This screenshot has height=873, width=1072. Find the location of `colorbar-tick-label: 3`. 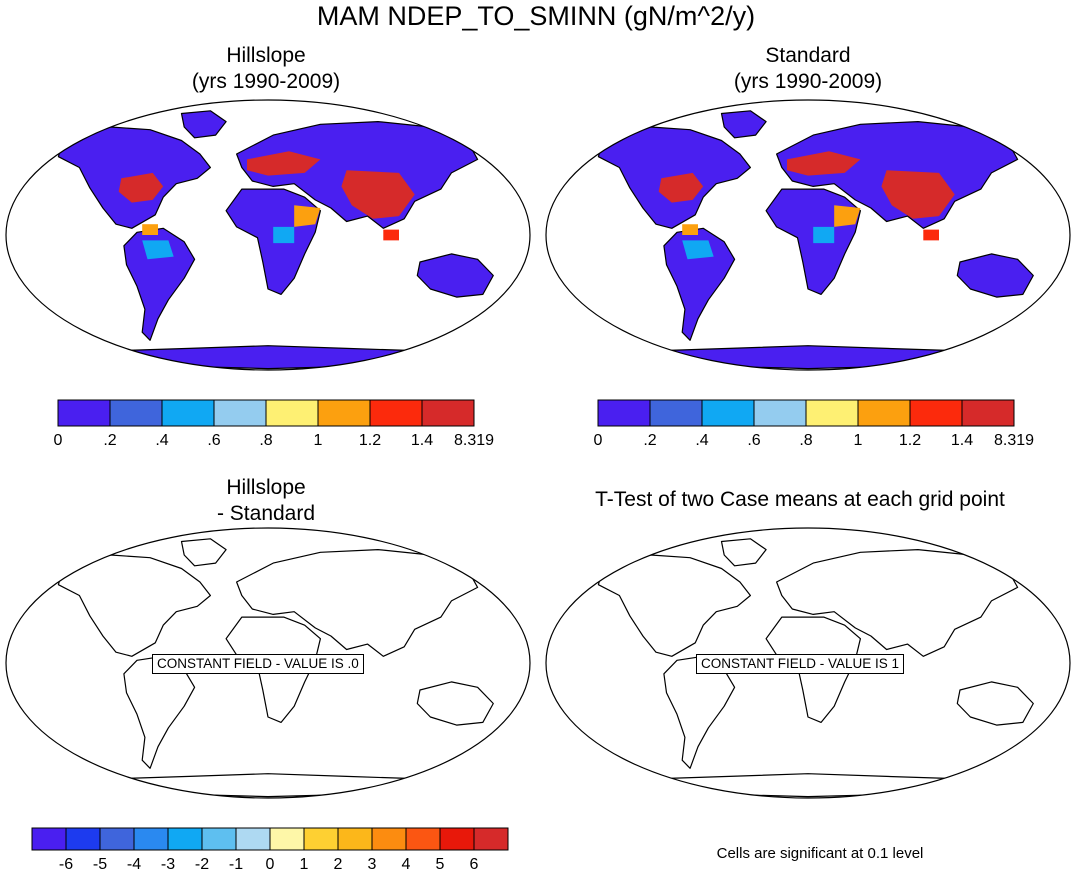

colorbar-tick-label: 3 is located at coordinates (372, 864).